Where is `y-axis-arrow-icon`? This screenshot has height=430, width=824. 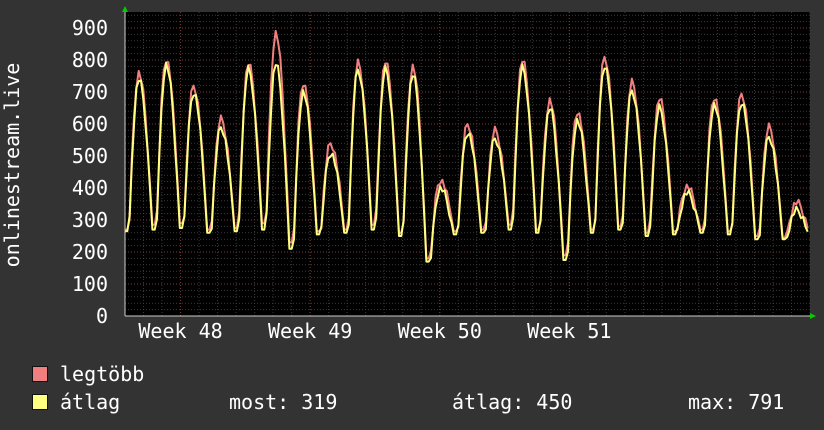 y-axis-arrow-icon is located at coordinates (125, 9).